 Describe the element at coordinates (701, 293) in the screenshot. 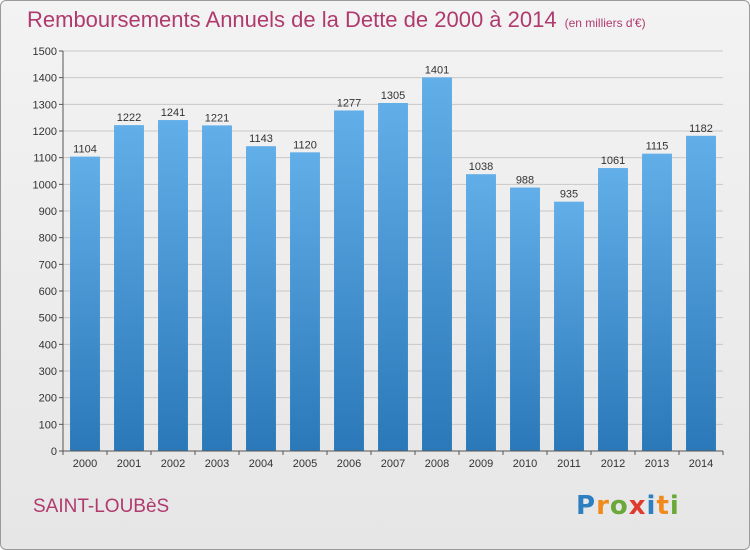

I see `bar-2014` at that location.